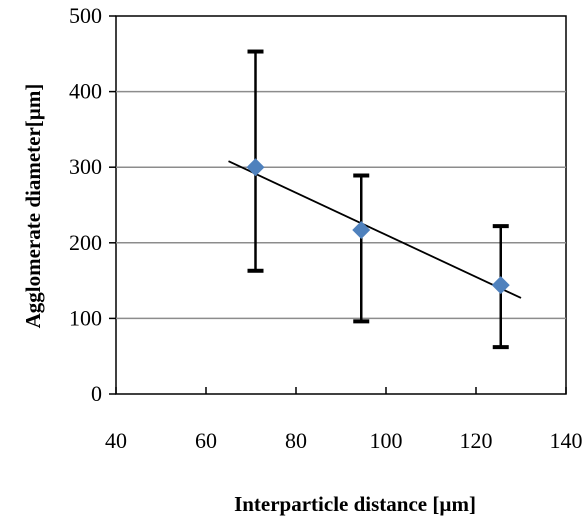  Describe the element at coordinates (85, 91) in the screenshot. I see `y-tick-label: 400` at that location.